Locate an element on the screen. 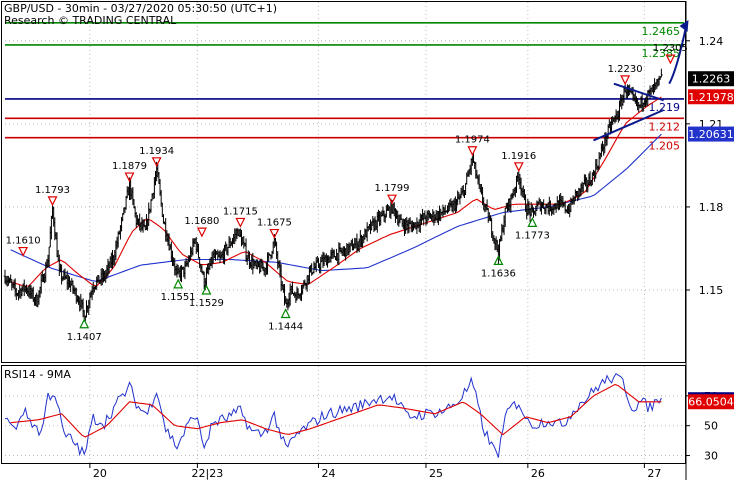 This screenshot has width=735, height=480. swing-low-label: 1.1529 is located at coordinates (206, 303).